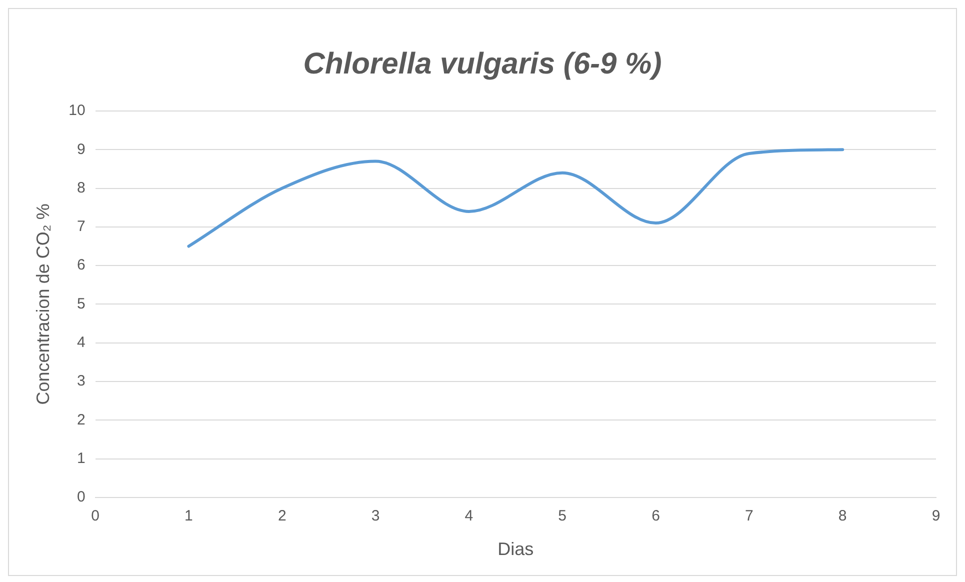  Describe the element at coordinates (749, 516) in the screenshot. I see `x-tick-label: 7` at that location.